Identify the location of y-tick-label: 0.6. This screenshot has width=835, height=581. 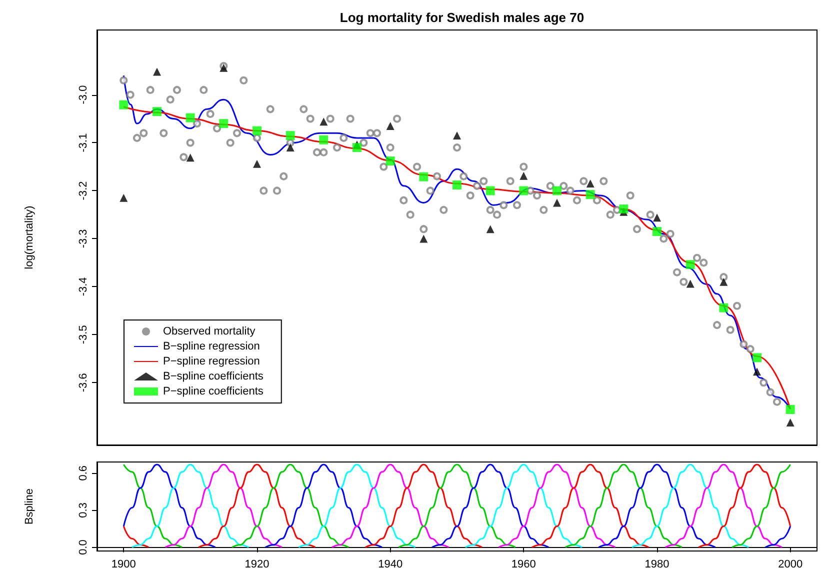
(84, 473).